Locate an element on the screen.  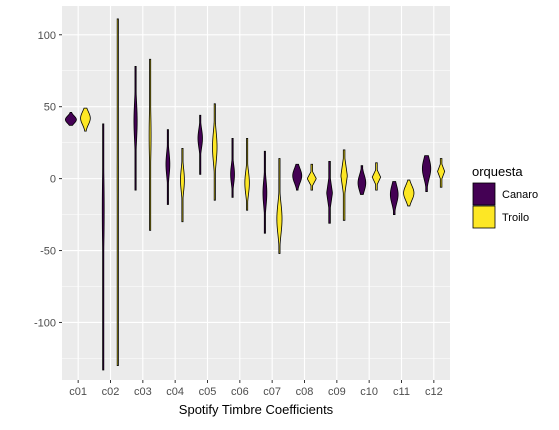
violin-troilo-c12 is located at coordinates (441, 173).